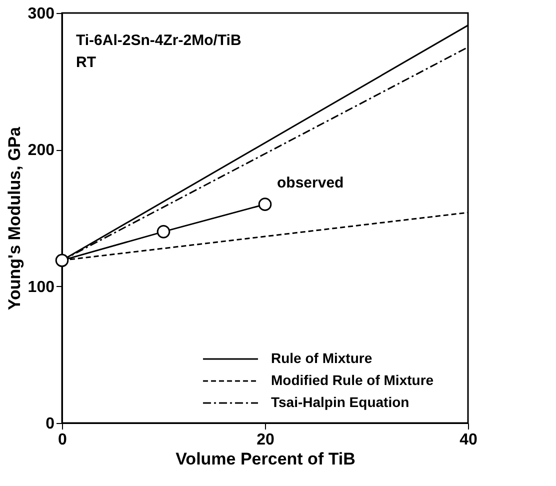 The width and height of the screenshot is (556, 486). What do you see at coordinates (14, 218) in the screenshot?
I see `y-axis-title: Young's Modulus, GPa` at bounding box center [14, 218].